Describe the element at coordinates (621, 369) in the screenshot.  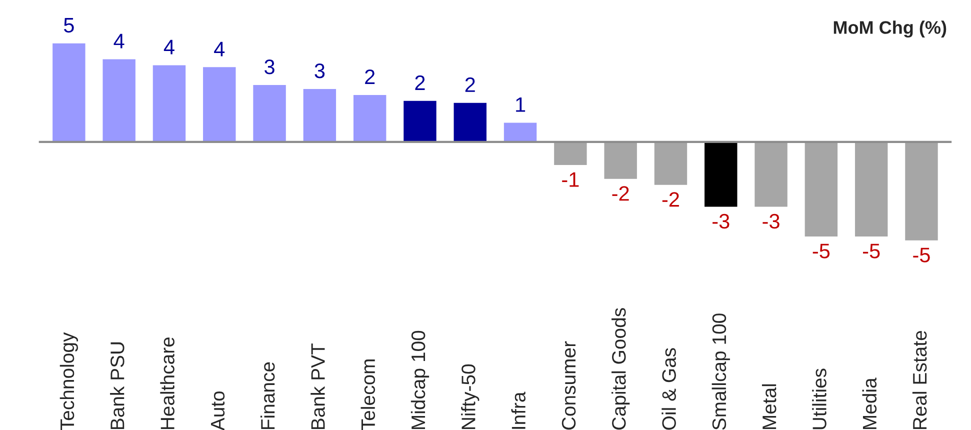
I see `x-tick-label: Capital Goods` at that location.